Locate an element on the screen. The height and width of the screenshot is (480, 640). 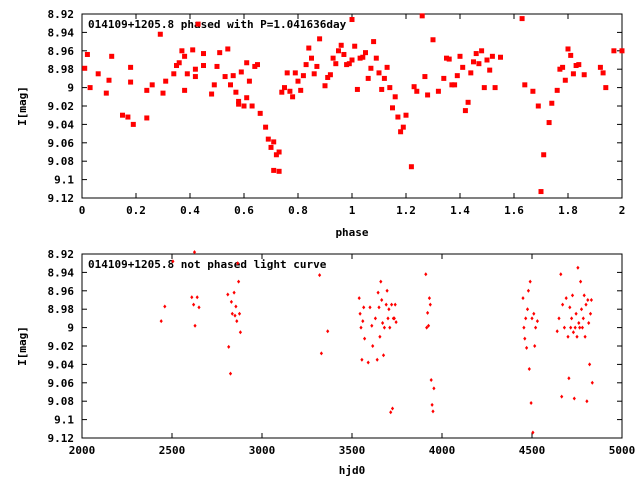
unphased-y-tick-label: 9 is located at coordinates (70, 328).